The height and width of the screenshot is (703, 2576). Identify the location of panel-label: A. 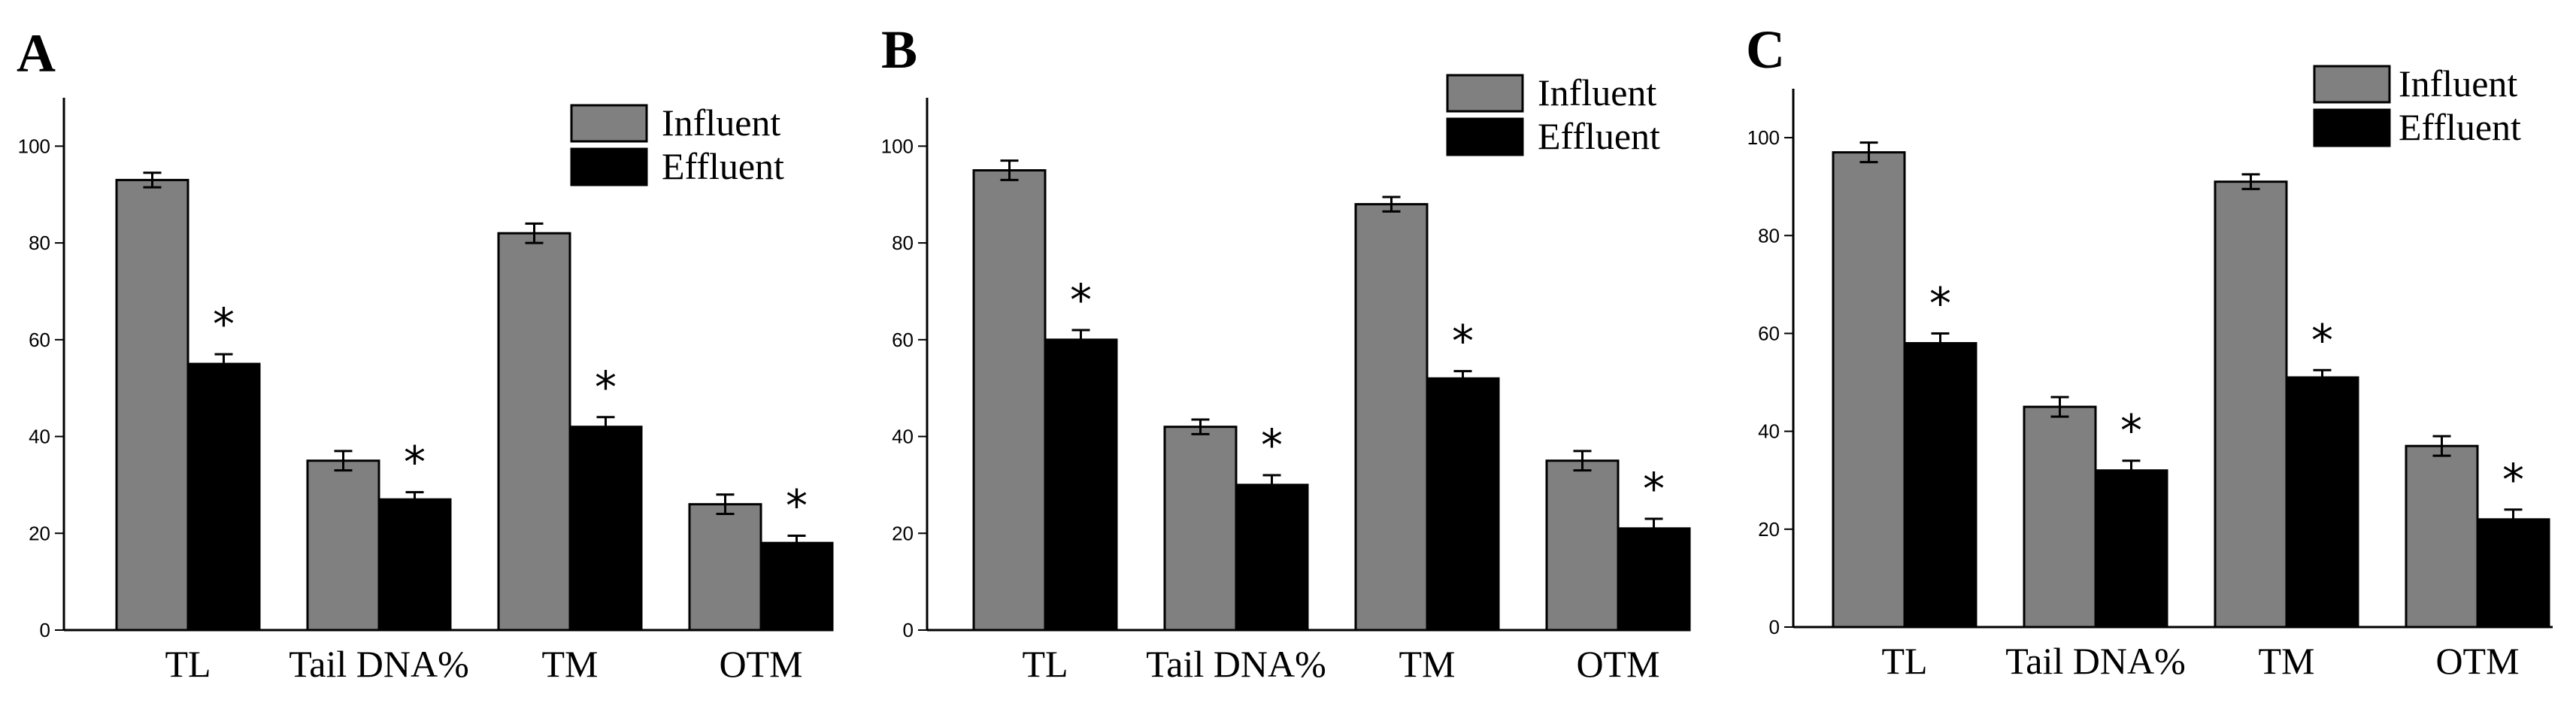
(36, 53).